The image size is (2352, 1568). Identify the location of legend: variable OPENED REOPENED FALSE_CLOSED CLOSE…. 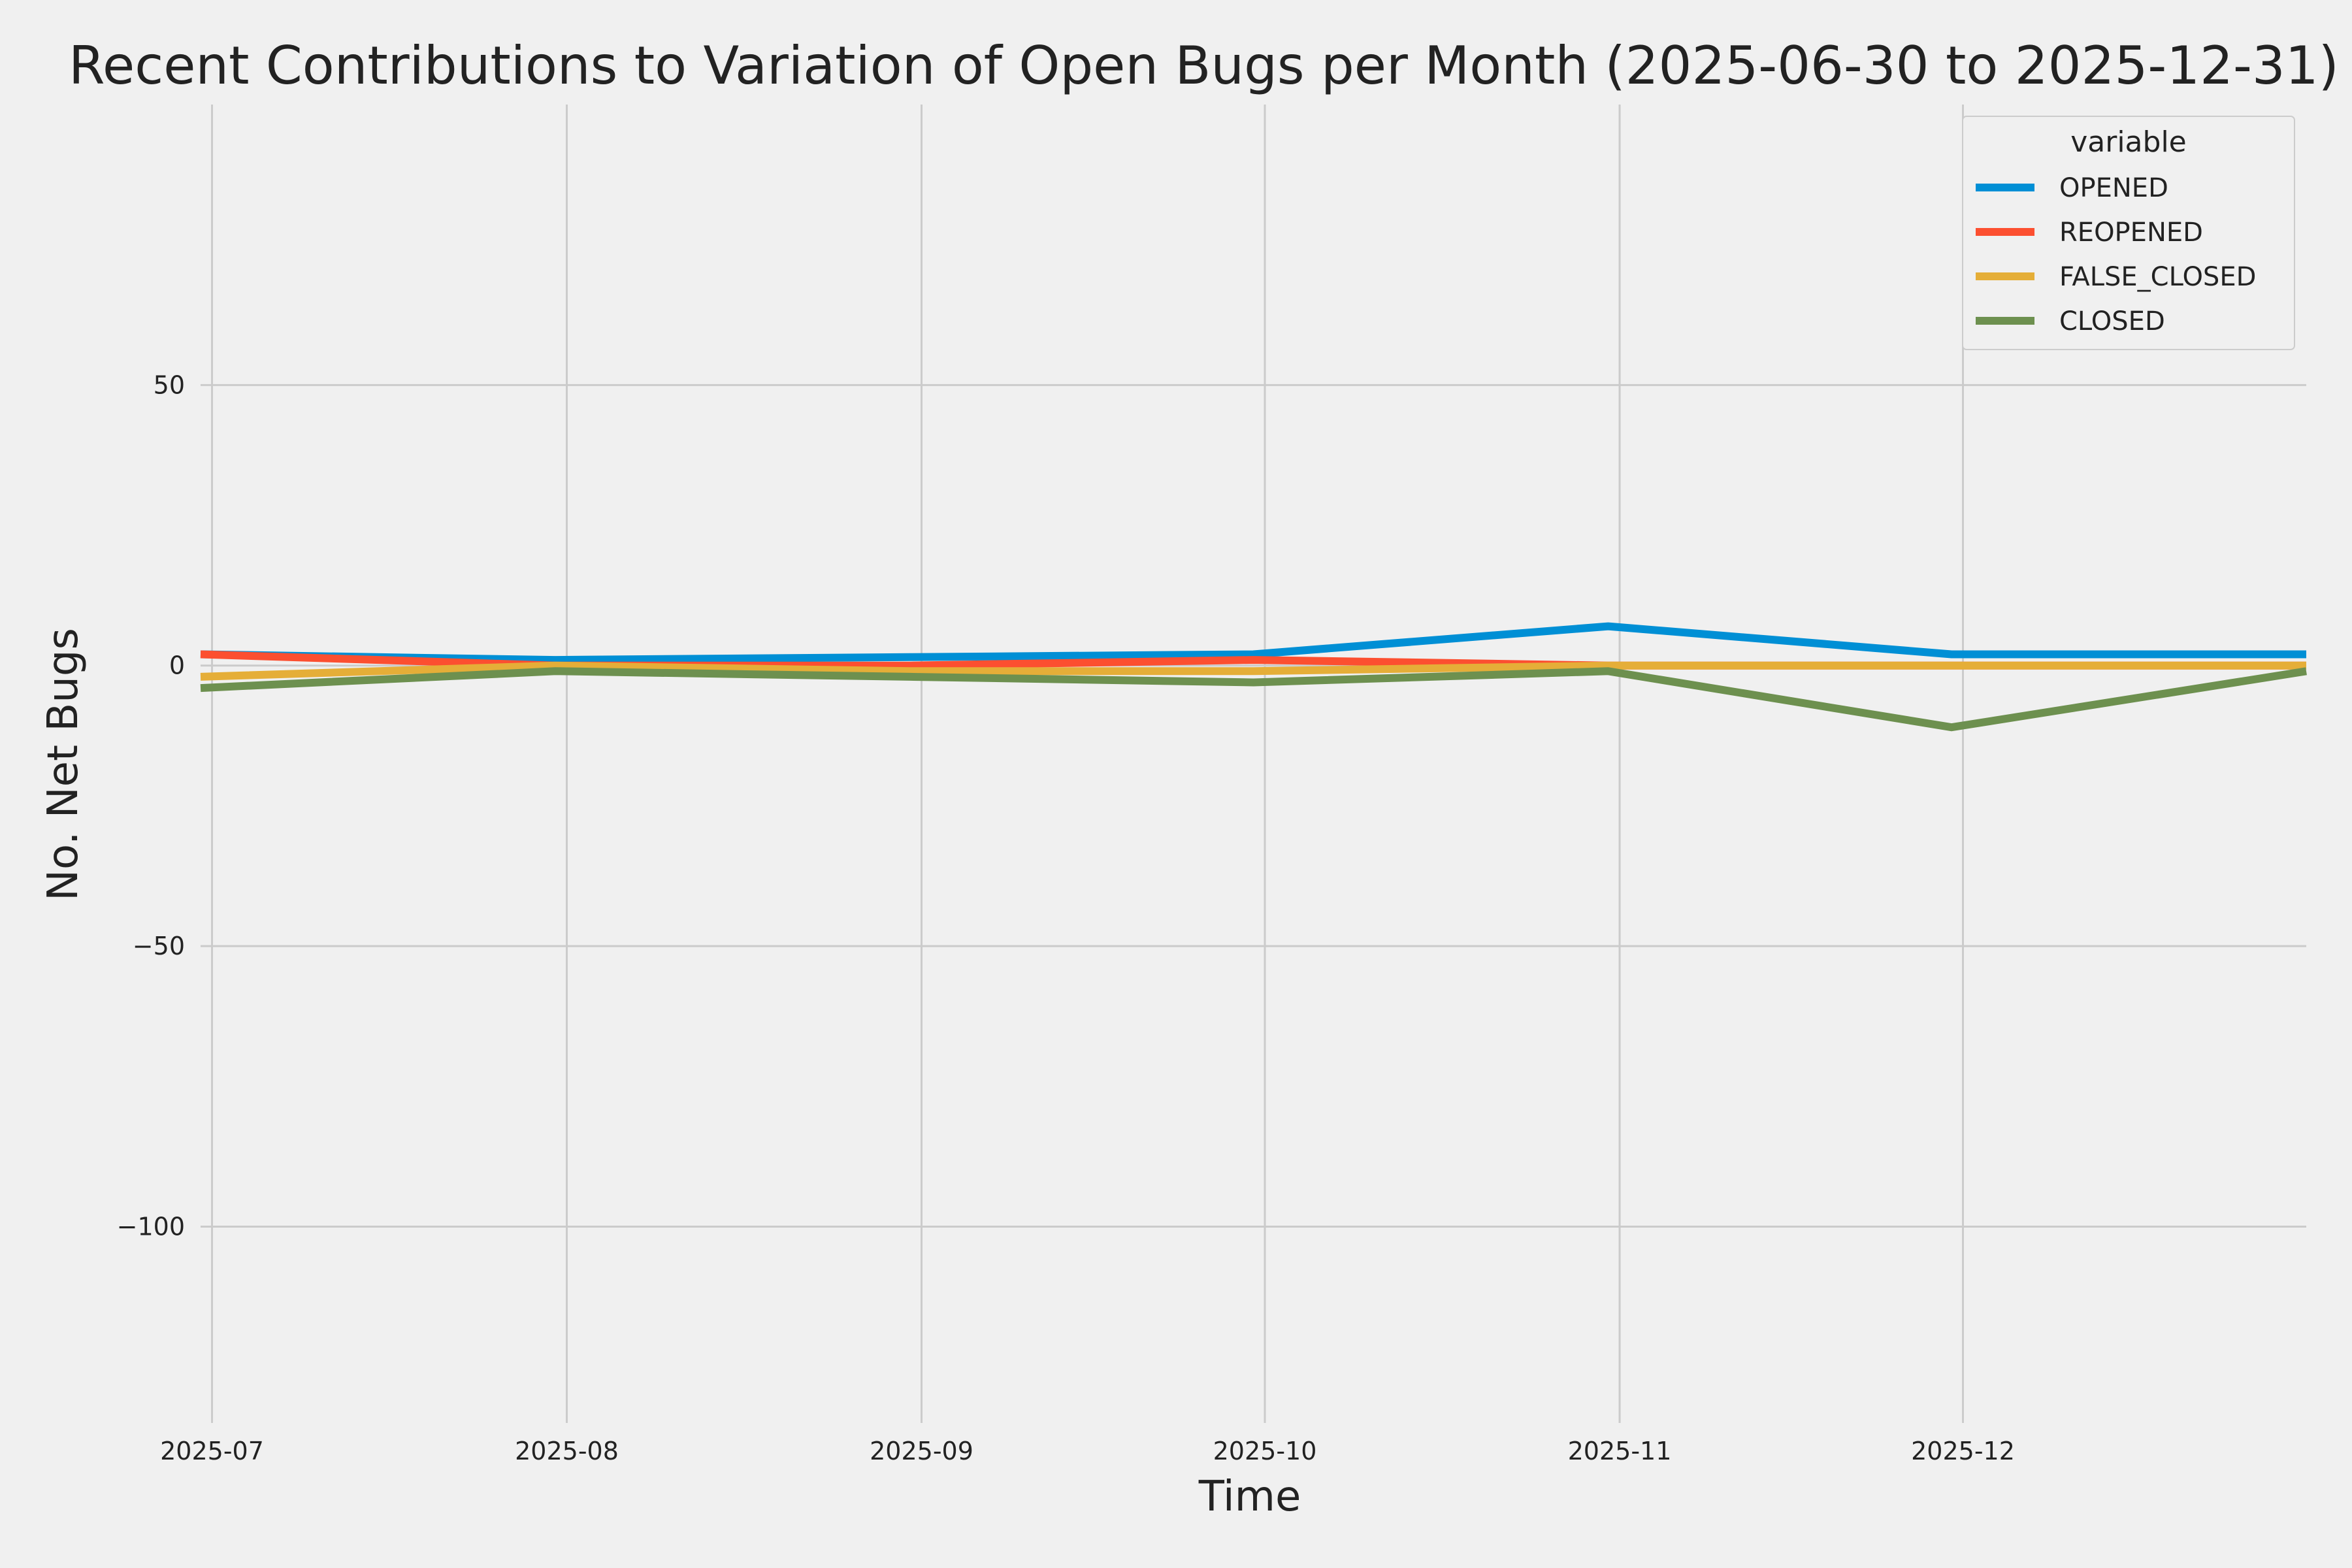
(2128, 233).